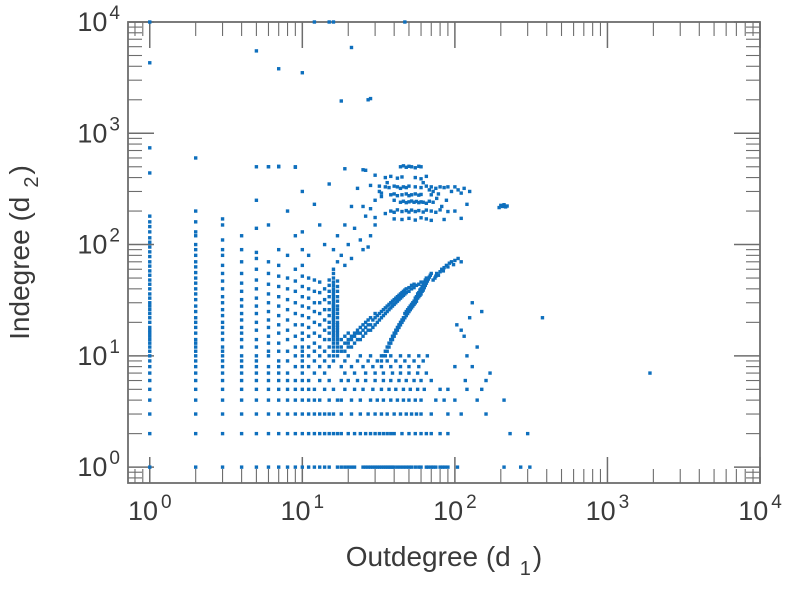 The image size is (787, 600). I want to click on x-tick-label: 10 3, so click(608, 509).